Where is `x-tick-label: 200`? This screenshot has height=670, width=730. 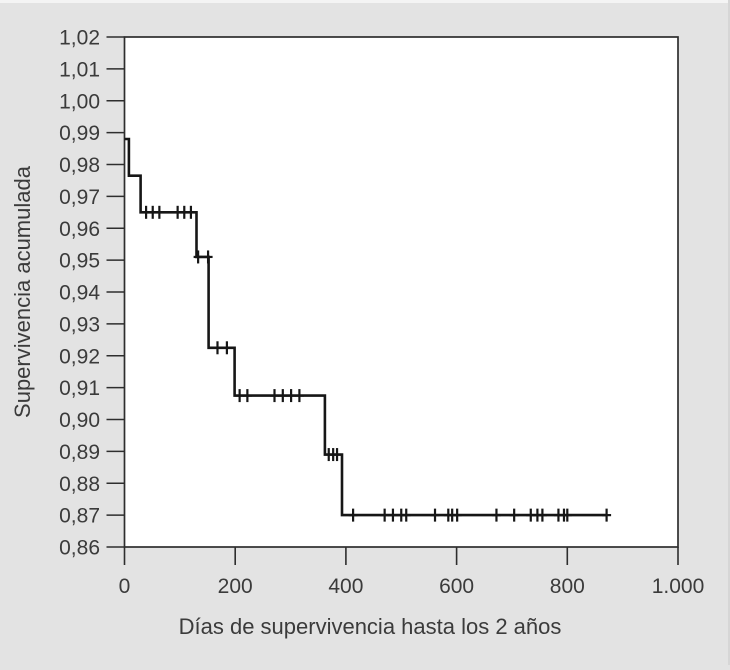
x-tick-label: 200 is located at coordinates (235, 586).